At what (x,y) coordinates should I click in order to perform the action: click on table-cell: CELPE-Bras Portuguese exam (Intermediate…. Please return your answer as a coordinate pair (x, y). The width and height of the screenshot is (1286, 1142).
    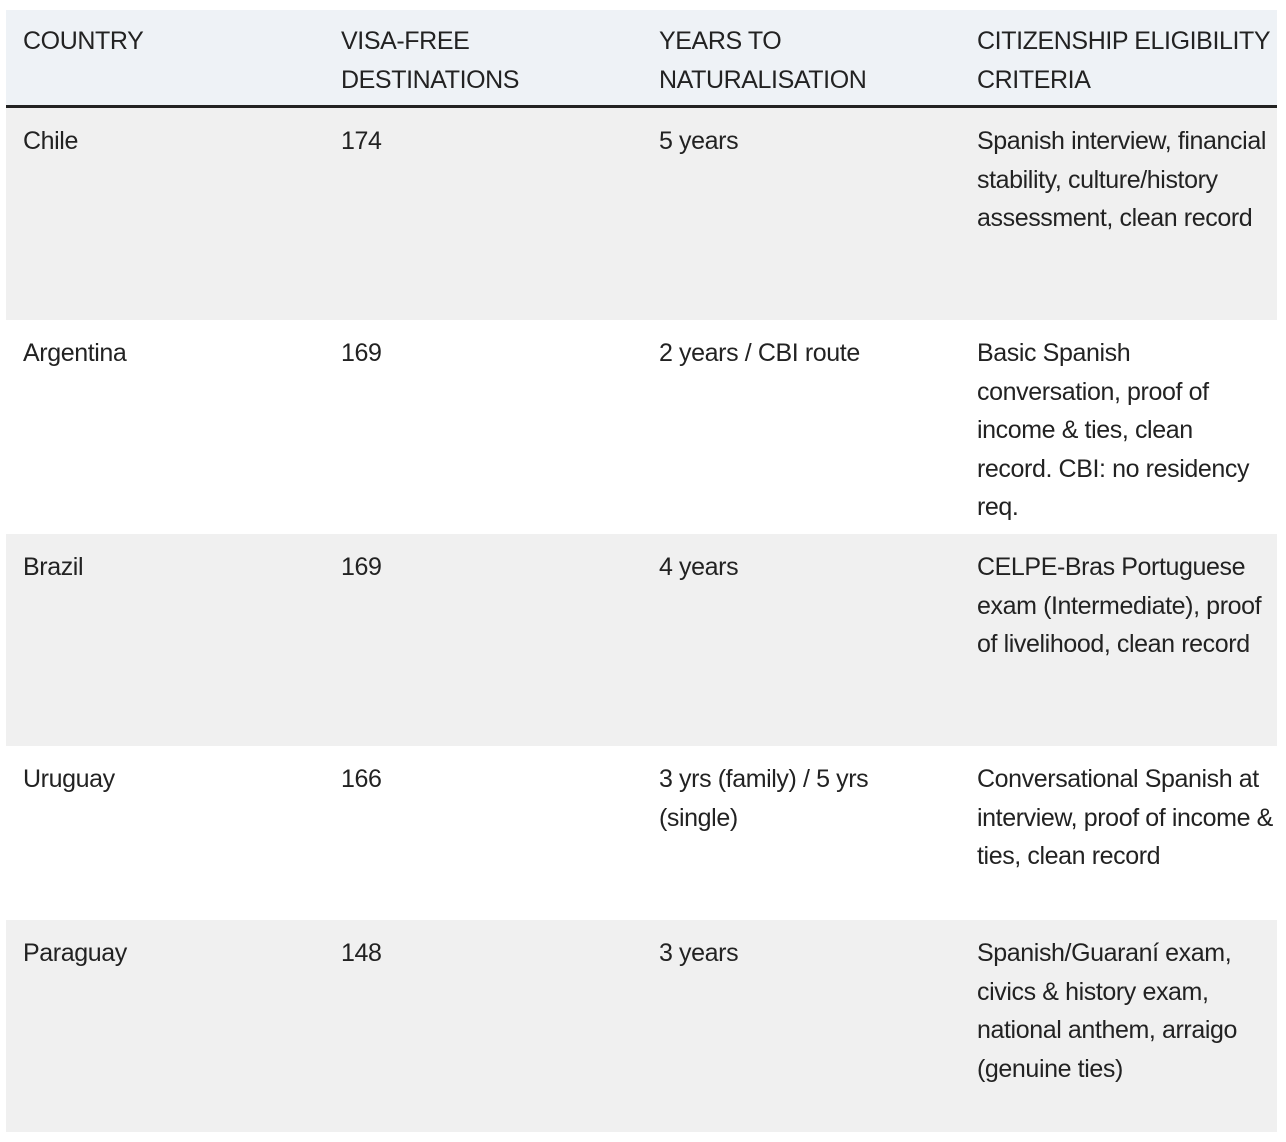
    Looking at the image, I should click on (1119, 605).